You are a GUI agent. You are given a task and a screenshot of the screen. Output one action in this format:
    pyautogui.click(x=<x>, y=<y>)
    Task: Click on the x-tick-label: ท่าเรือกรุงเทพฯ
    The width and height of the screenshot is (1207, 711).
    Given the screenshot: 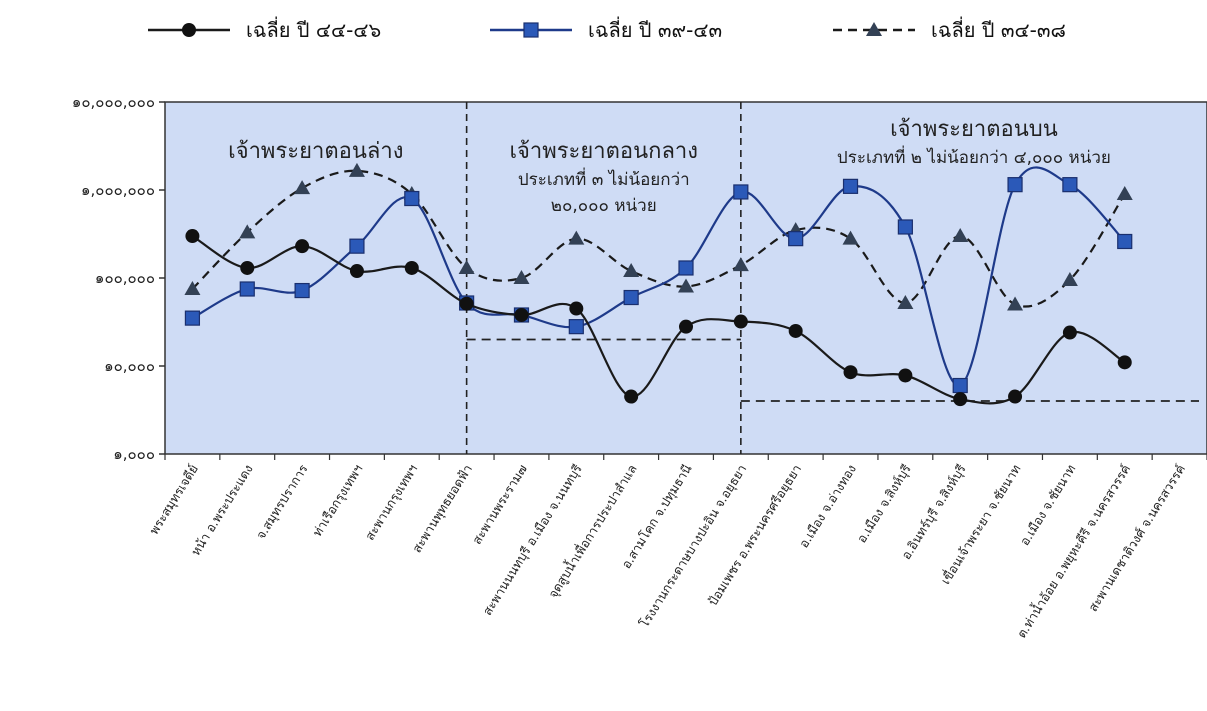 What is the action you would take?
    pyautogui.click(x=337, y=501)
    